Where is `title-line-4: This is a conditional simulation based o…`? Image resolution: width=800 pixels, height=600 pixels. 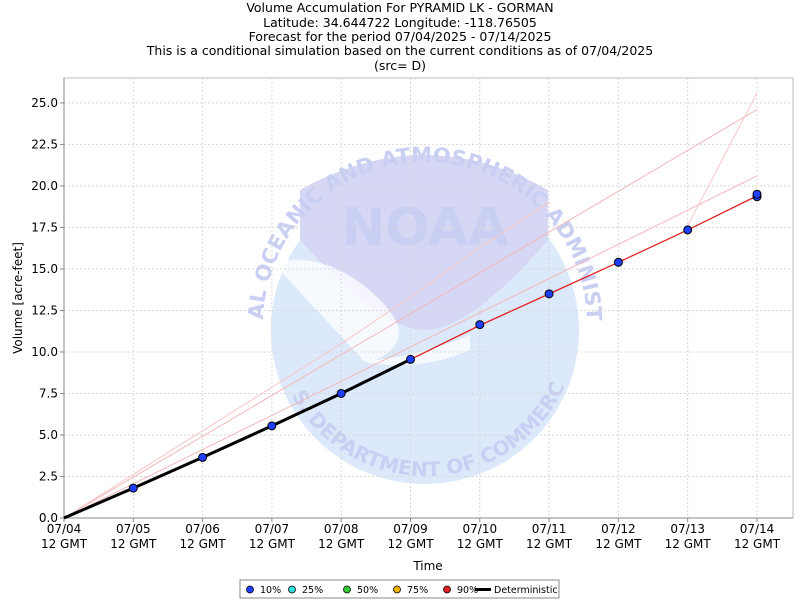
title-line-4: This is a conditional simulation based o… is located at coordinates (399, 50).